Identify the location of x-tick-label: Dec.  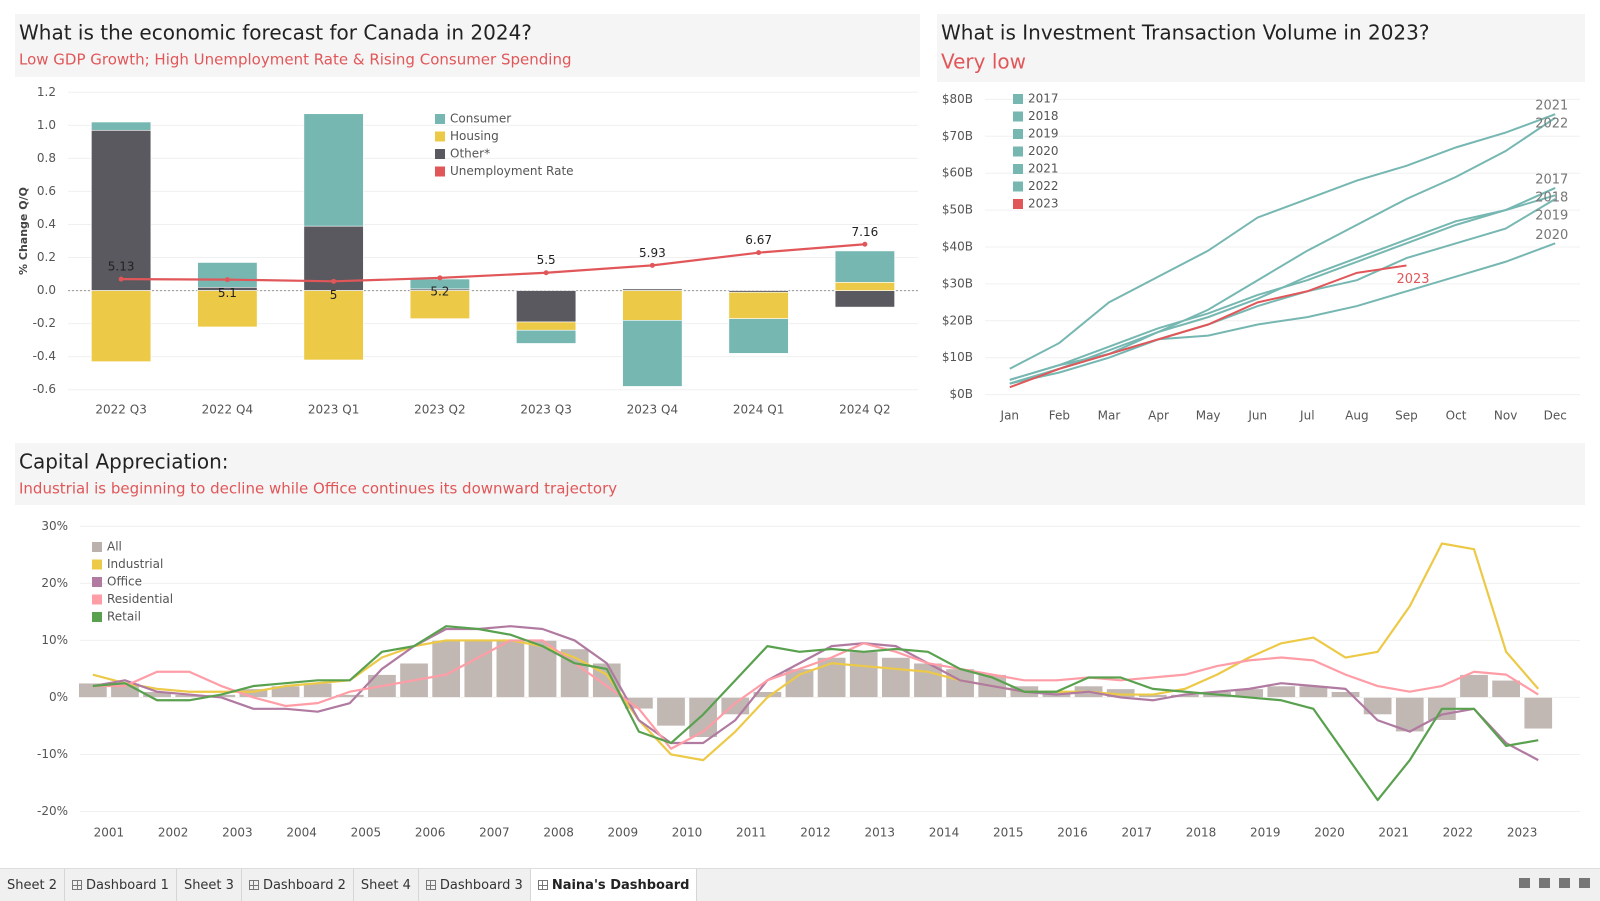
(1555, 416).